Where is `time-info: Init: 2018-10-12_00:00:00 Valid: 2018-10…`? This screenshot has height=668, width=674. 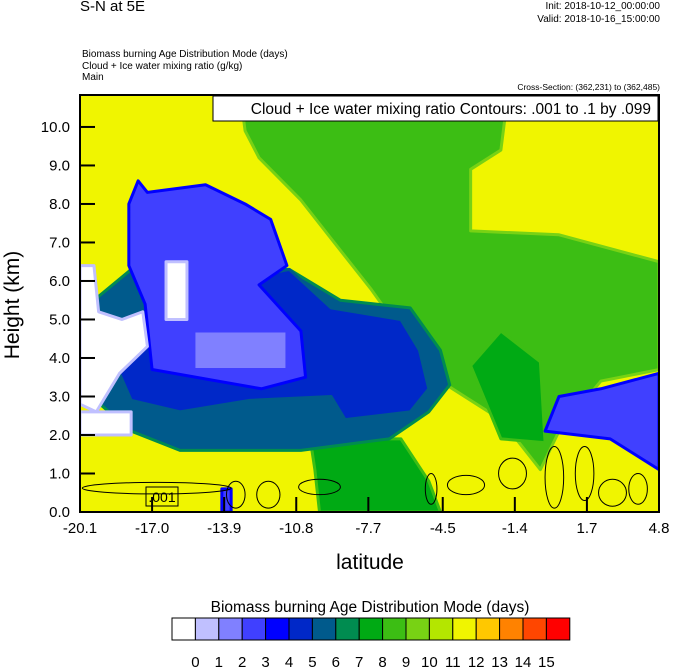
time-info: Init: 2018-10-12_00:00:00 Valid: 2018-10… is located at coordinates (598, 13).